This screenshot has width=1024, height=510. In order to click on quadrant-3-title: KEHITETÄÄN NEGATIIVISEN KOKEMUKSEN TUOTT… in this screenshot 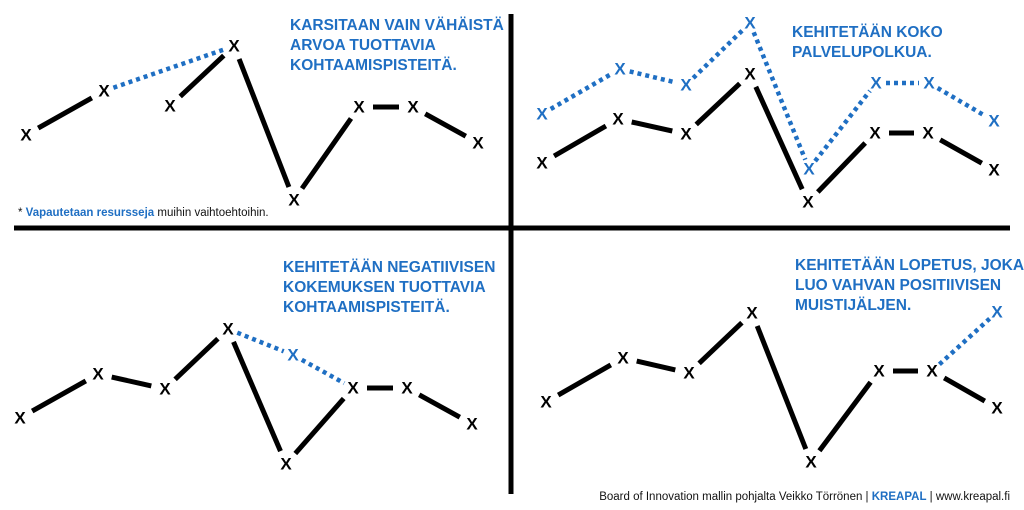, I will do `click(391, 287)`.